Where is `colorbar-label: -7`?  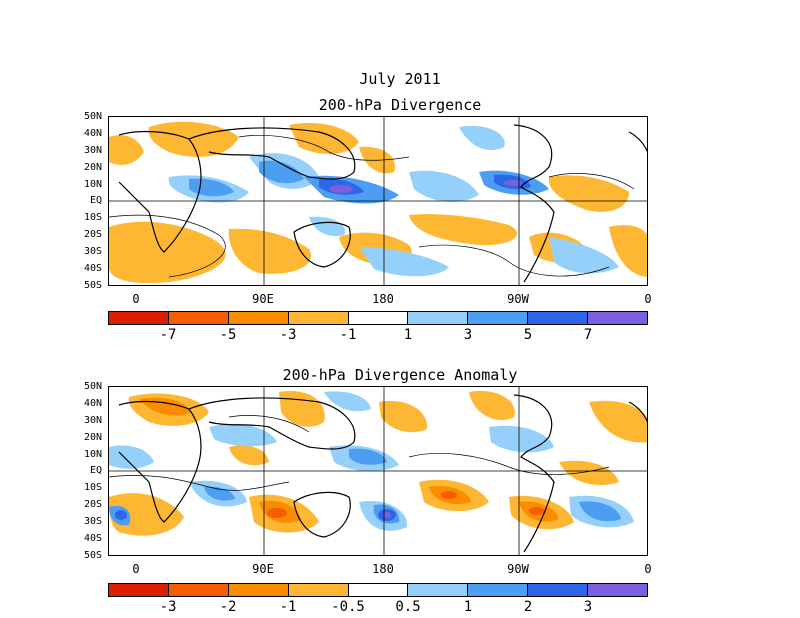 colorbar-label: -7 is located at coordinates (168, 335).